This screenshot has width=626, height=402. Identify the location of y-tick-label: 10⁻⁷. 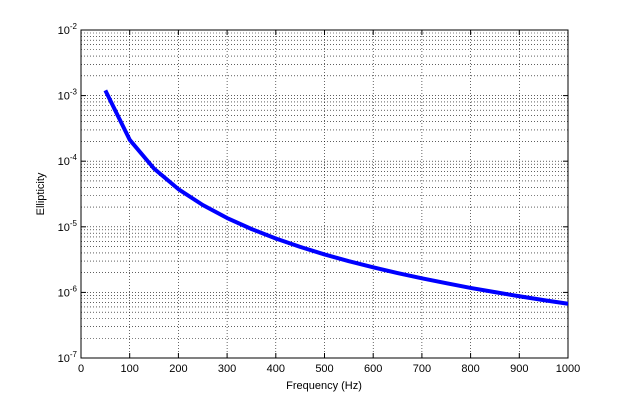
(68, 357).